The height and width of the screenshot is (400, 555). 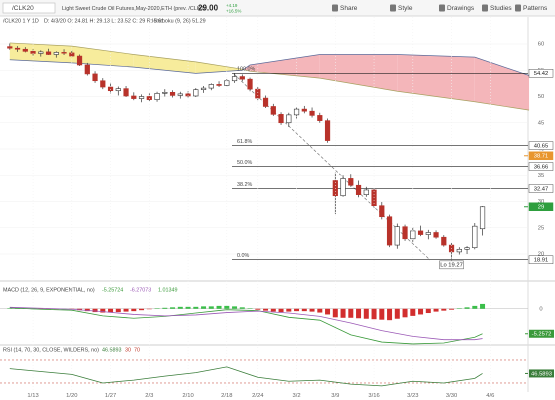 I want to click on fib-ratio: 50.0%, so click(x=244, y=163).